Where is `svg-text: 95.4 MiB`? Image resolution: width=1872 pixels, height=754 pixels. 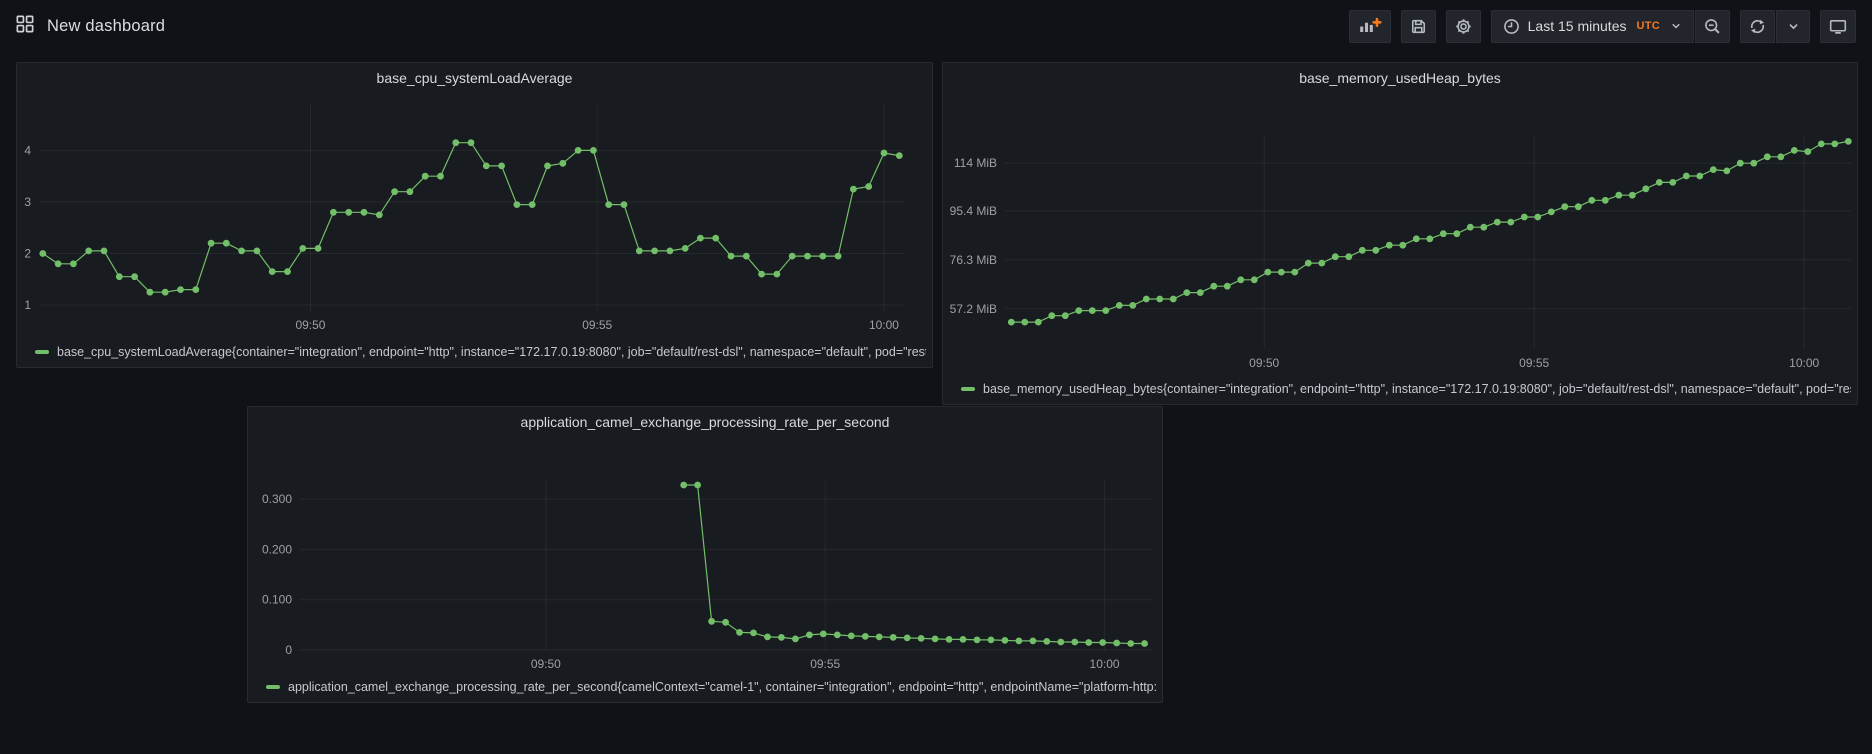
svg-text: 95.4 MiB is located at coordinates (973, 211).